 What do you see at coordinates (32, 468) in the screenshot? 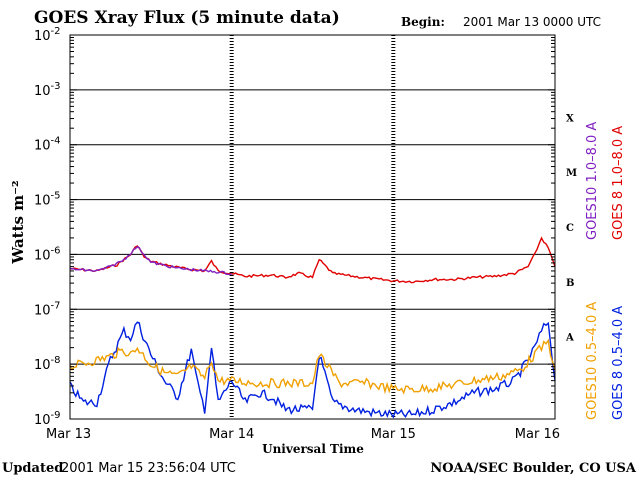
I see `updated-label: Updated` at bounding box center [32, 468].